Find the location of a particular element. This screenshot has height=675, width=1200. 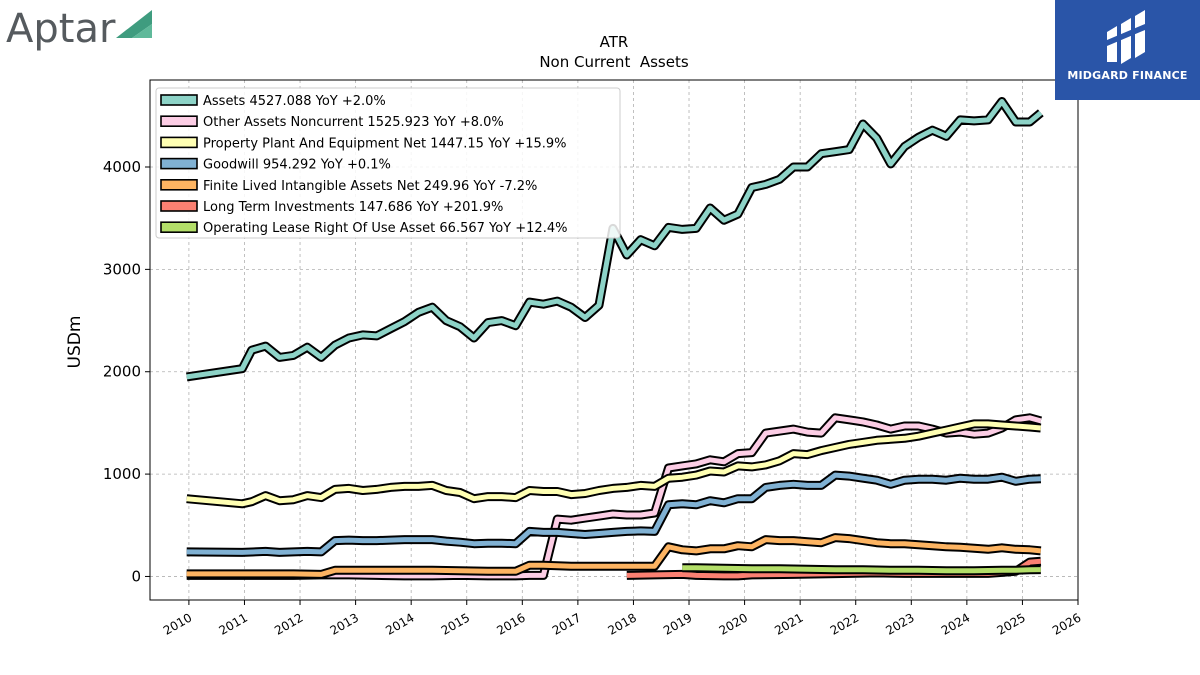

x-tick-label: 2010 is located at coordinates (177, 623).